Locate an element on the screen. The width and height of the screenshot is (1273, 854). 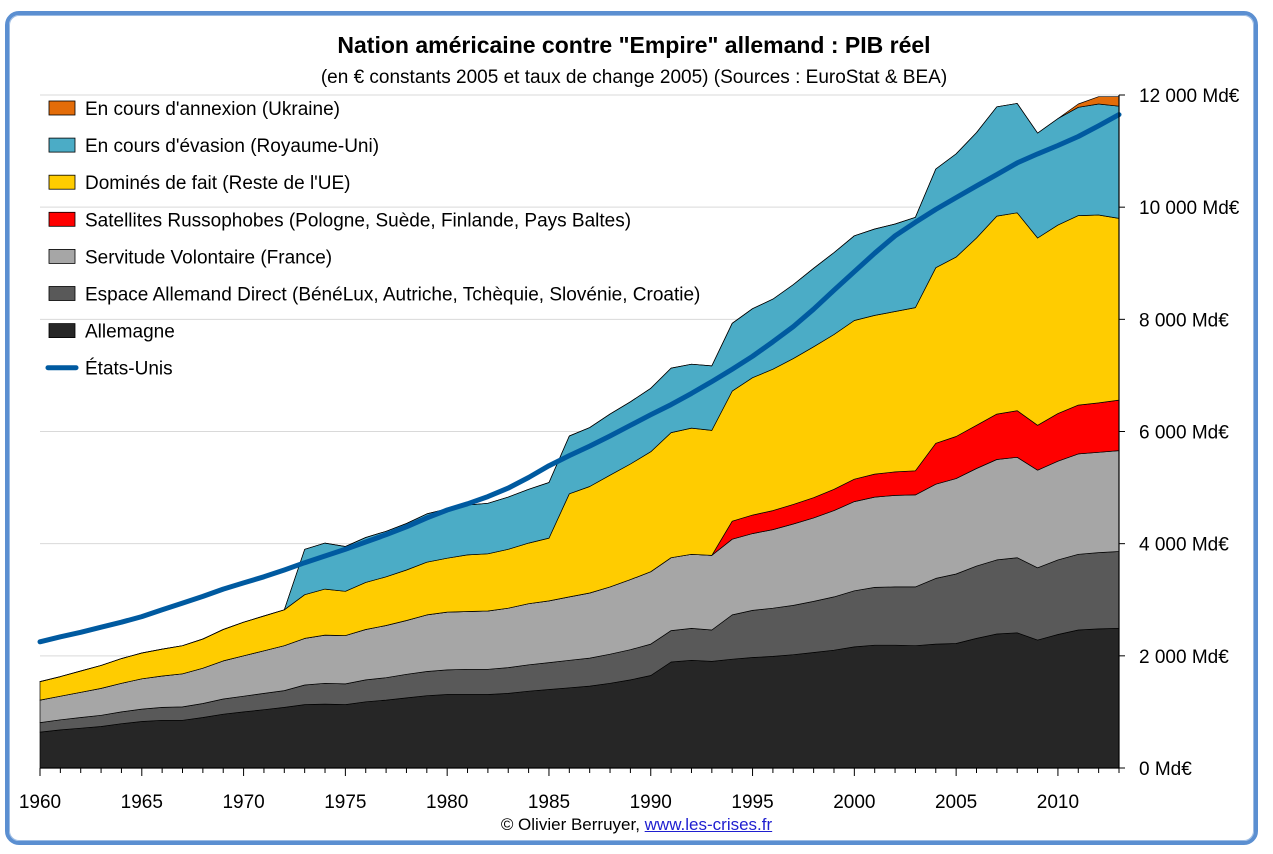
legend-label-1: En cours d'évasion (Royaume-Uni) is located at coordinates (232, 146).